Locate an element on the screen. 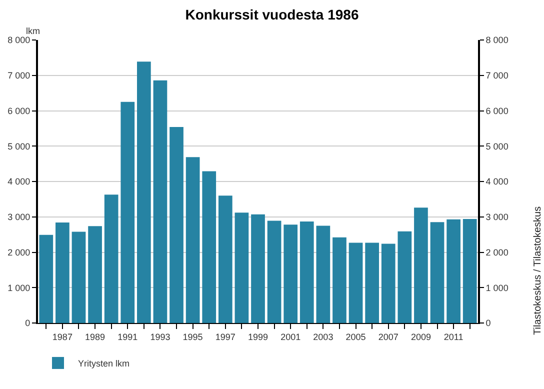 This screenshot has width=544, height=389. x-tick-label: 1993 is located at coordinates (160, 337).